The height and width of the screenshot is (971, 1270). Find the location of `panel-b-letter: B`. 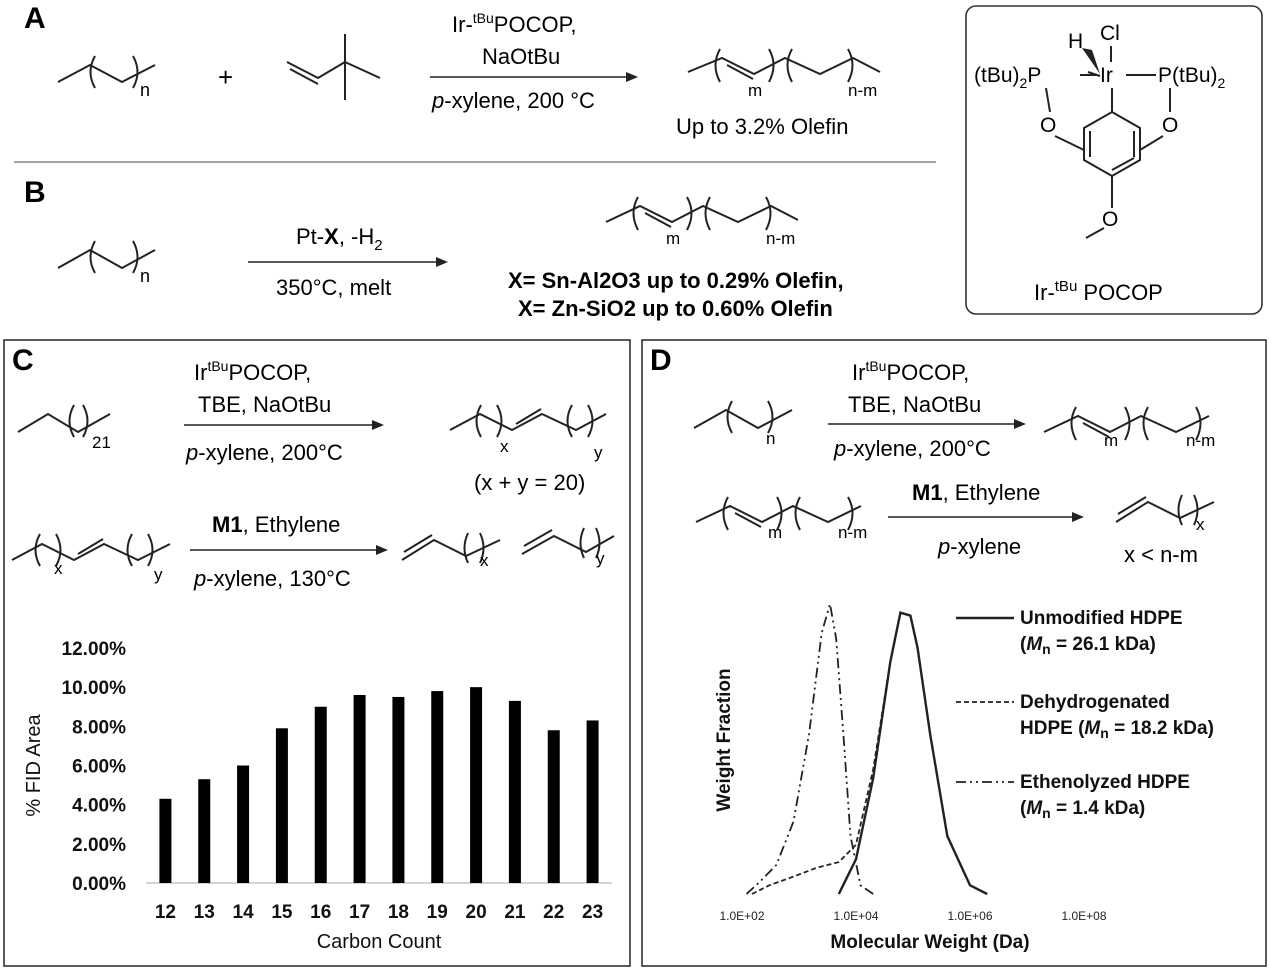

panel-b-letter: B is located at coordinates (35, 192).